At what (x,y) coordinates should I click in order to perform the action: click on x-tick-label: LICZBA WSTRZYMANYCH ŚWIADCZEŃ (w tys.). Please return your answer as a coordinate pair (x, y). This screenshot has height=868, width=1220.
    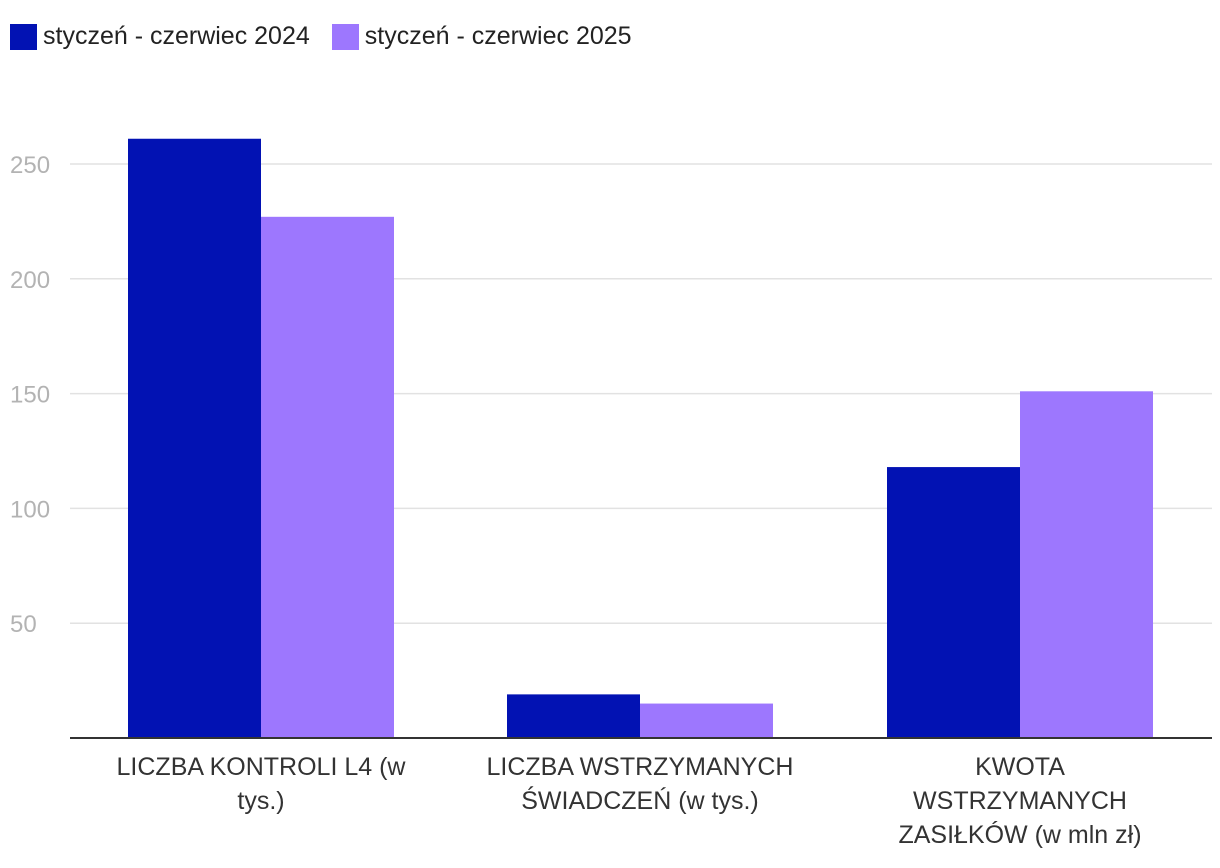
    Looking at the image, I should click on (640, 784).